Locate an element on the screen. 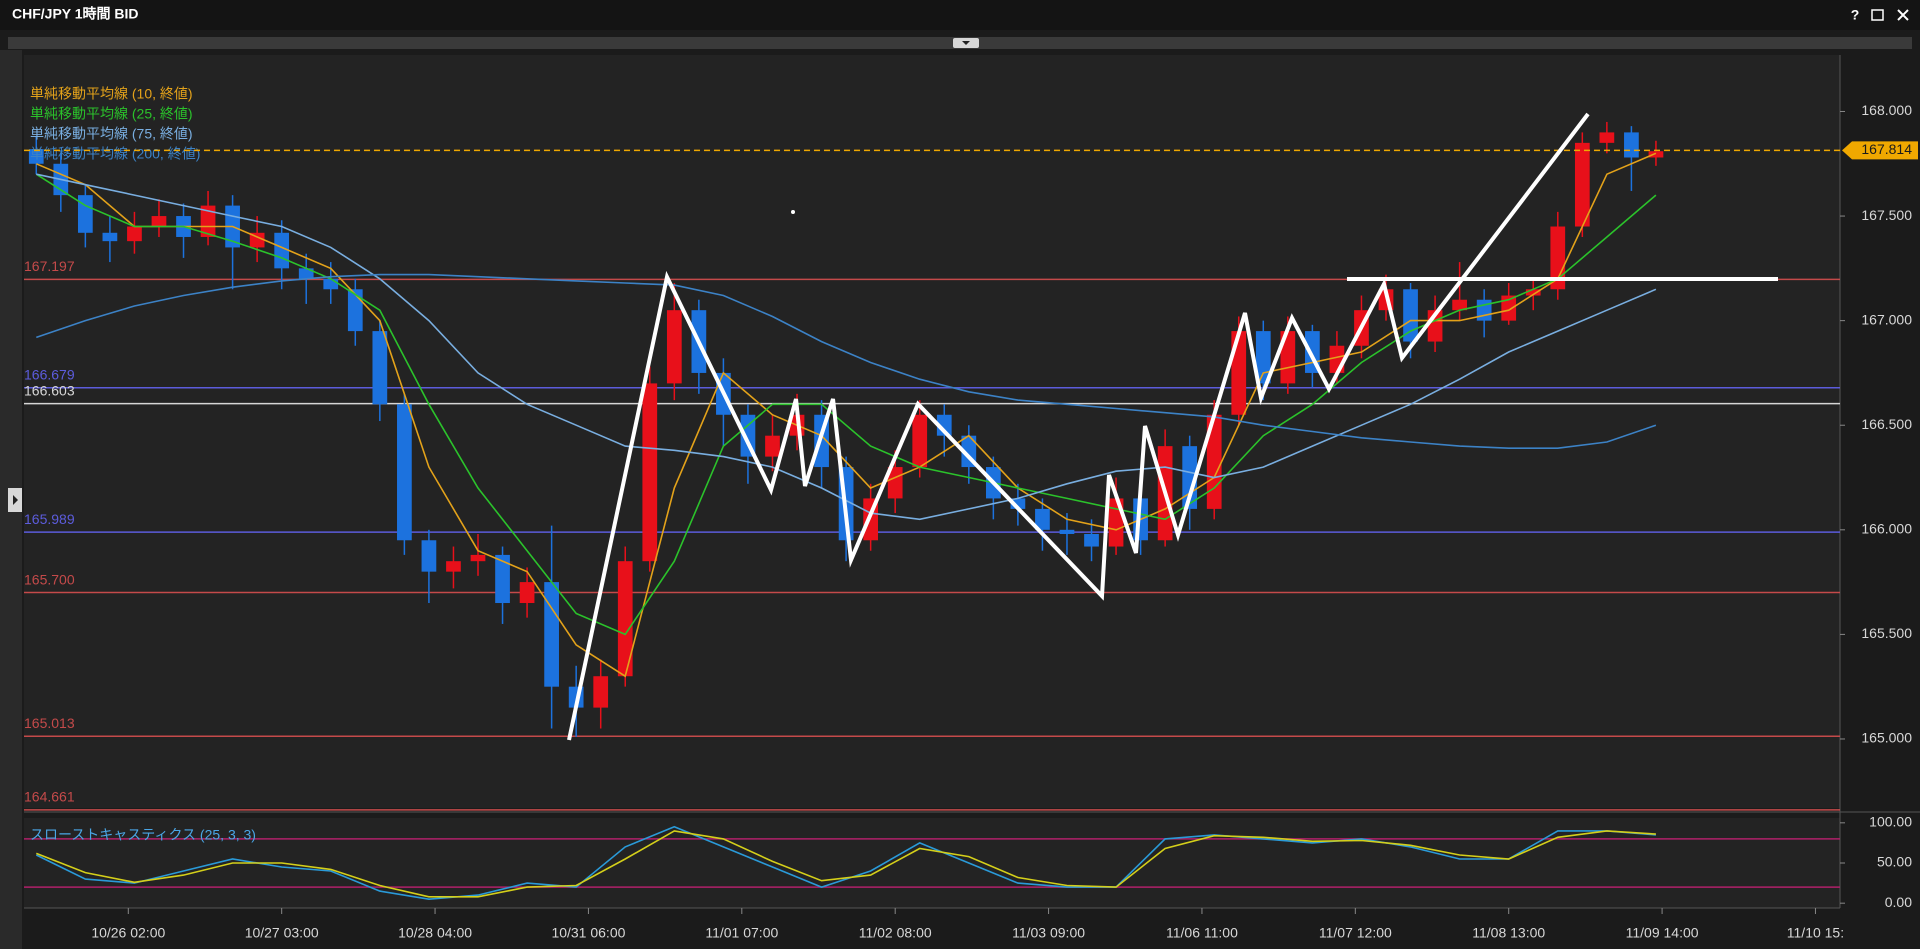  toolbar-toggle-icon is located at coordinates (966, 43).